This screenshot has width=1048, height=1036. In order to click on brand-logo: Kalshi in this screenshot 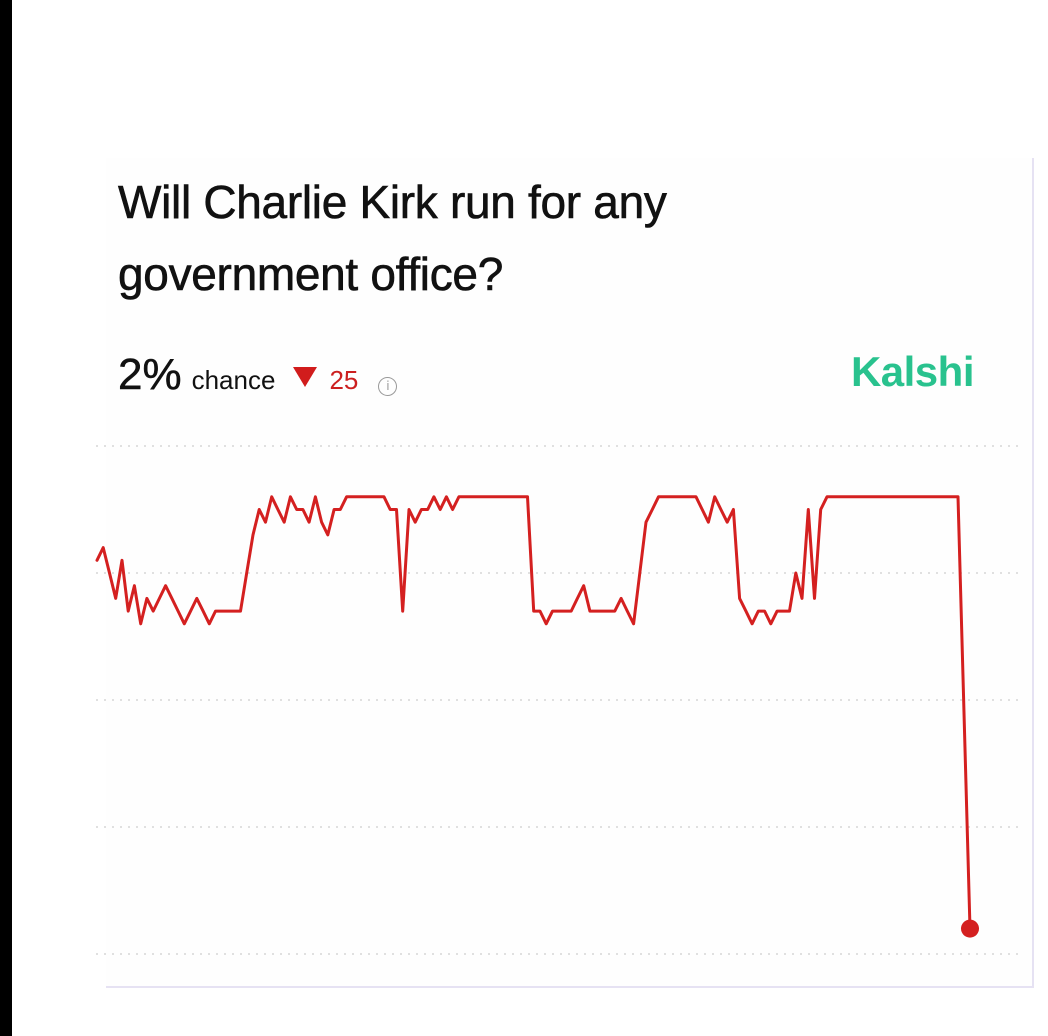, I will do `click(912, 371)`.